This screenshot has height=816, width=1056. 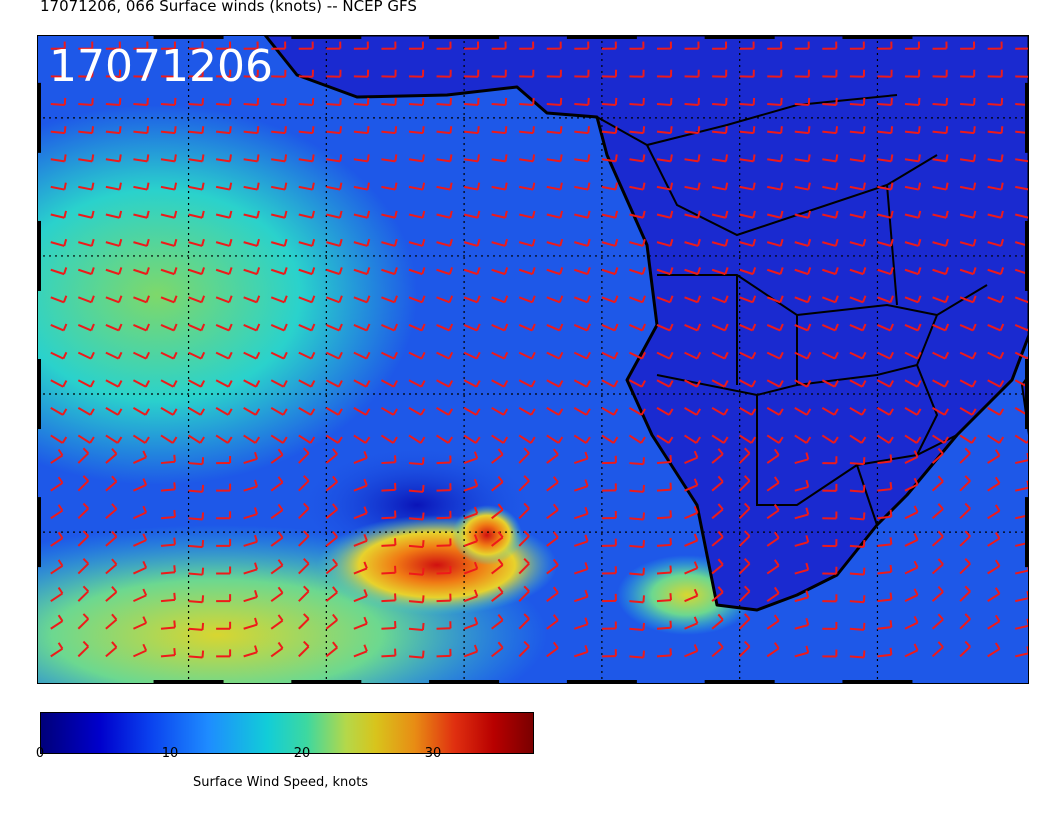 What do you see at coordinates (281, 782) in the screenshot?
I see `colorbar-label: Surface Wind Speed, knots` at bounding box center [281, 782].